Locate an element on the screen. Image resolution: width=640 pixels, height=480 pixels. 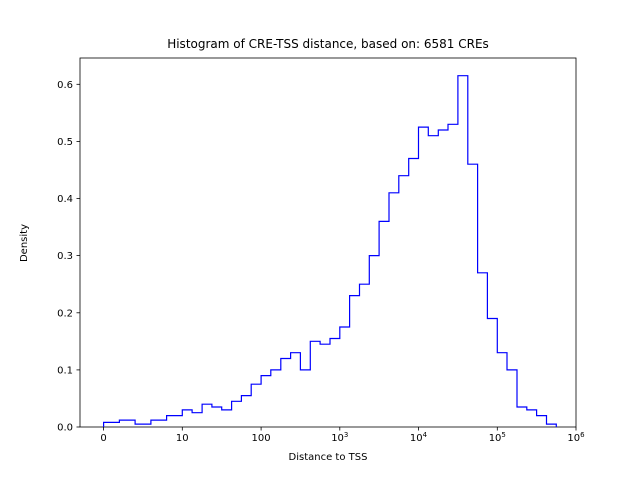
y-axis-label: Density is located at coordinates (24, 243).